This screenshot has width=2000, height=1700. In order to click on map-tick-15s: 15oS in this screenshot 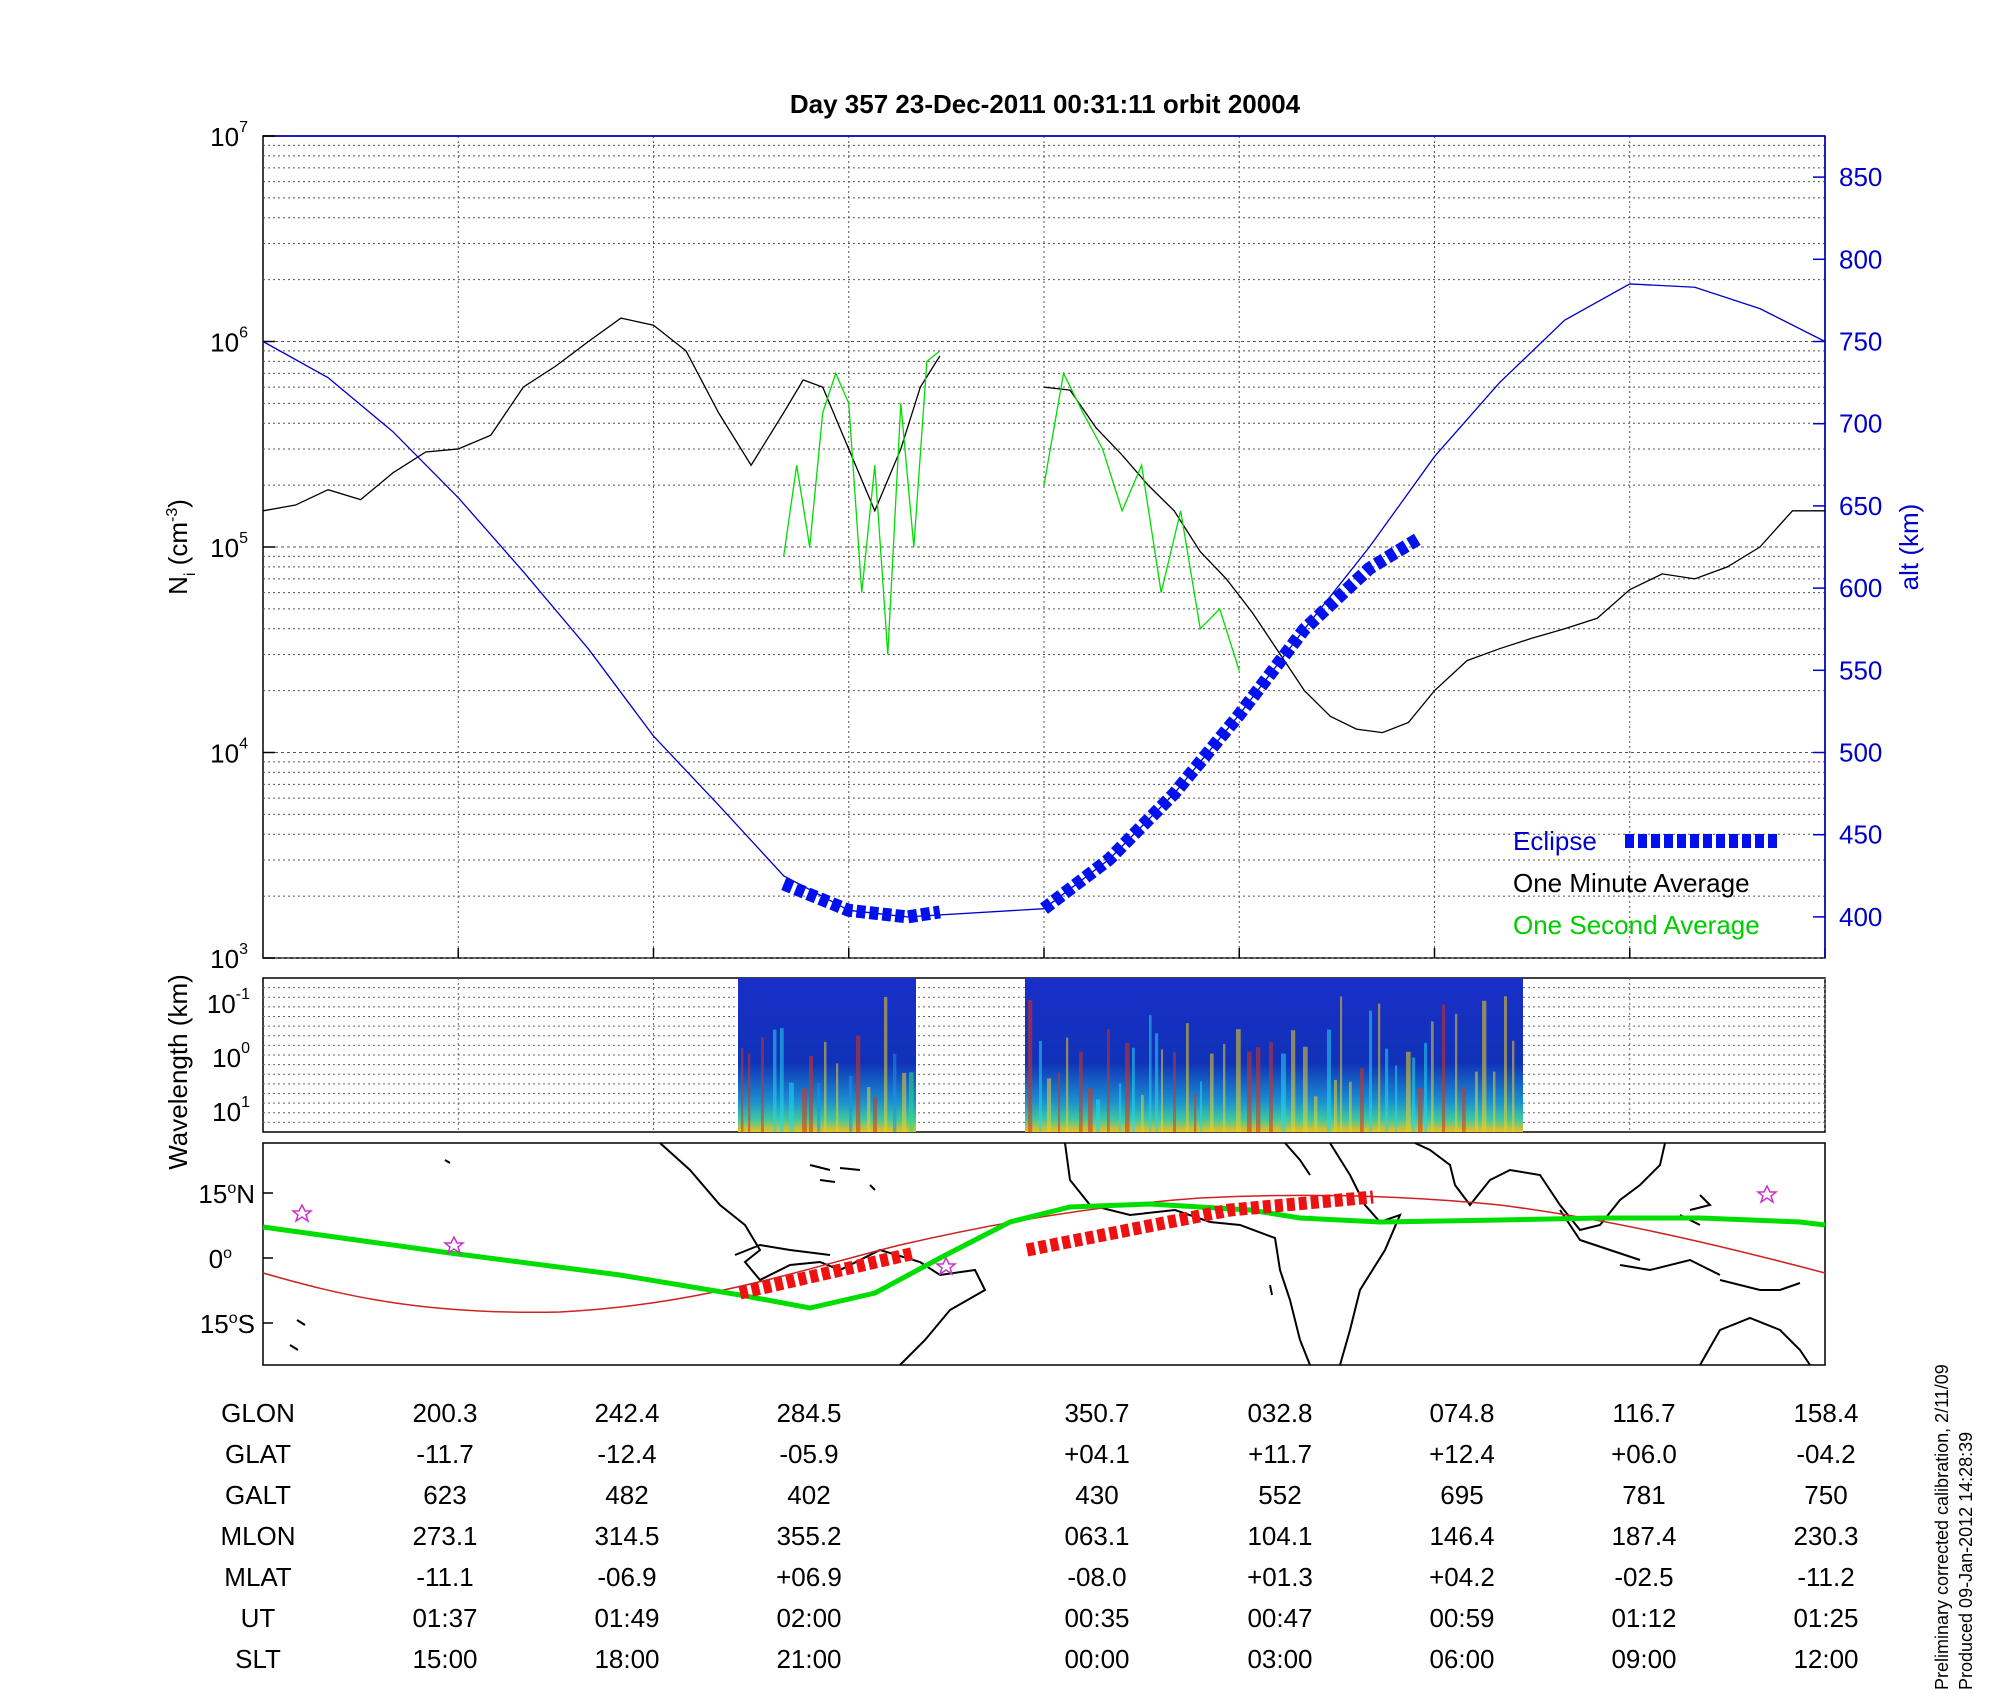, I will do `click(227, 1324)`.